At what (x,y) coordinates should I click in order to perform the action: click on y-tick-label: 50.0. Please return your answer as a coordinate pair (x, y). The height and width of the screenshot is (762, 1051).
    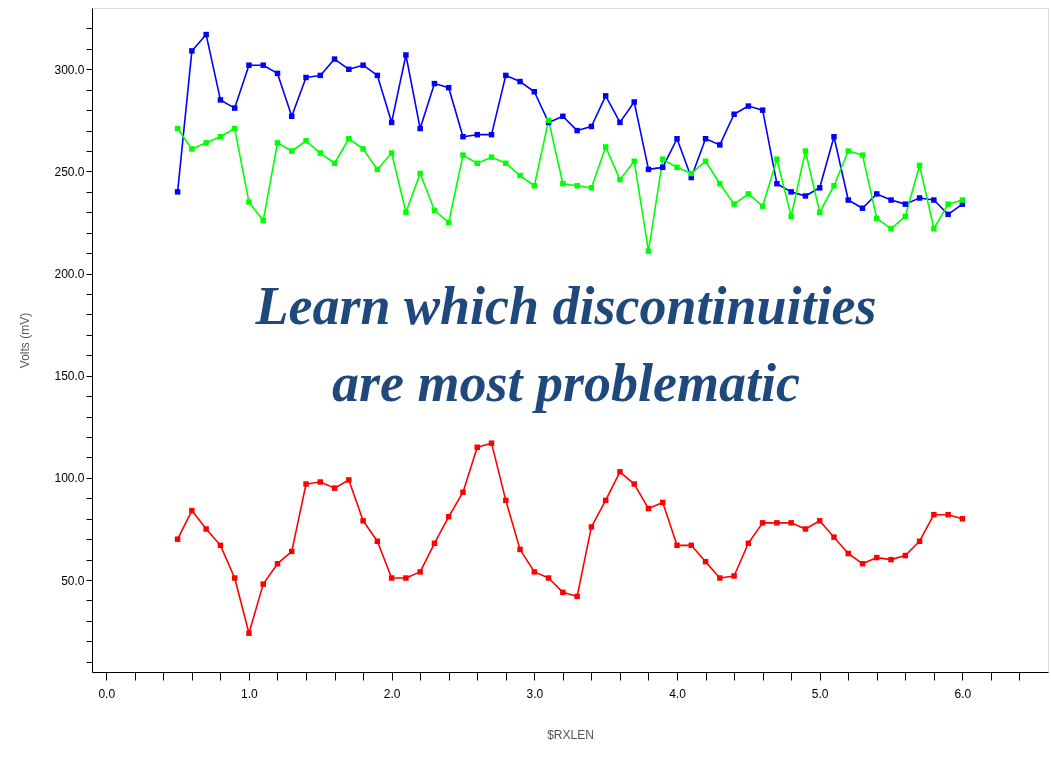
    Looking at the image, I should click on (73, 580).